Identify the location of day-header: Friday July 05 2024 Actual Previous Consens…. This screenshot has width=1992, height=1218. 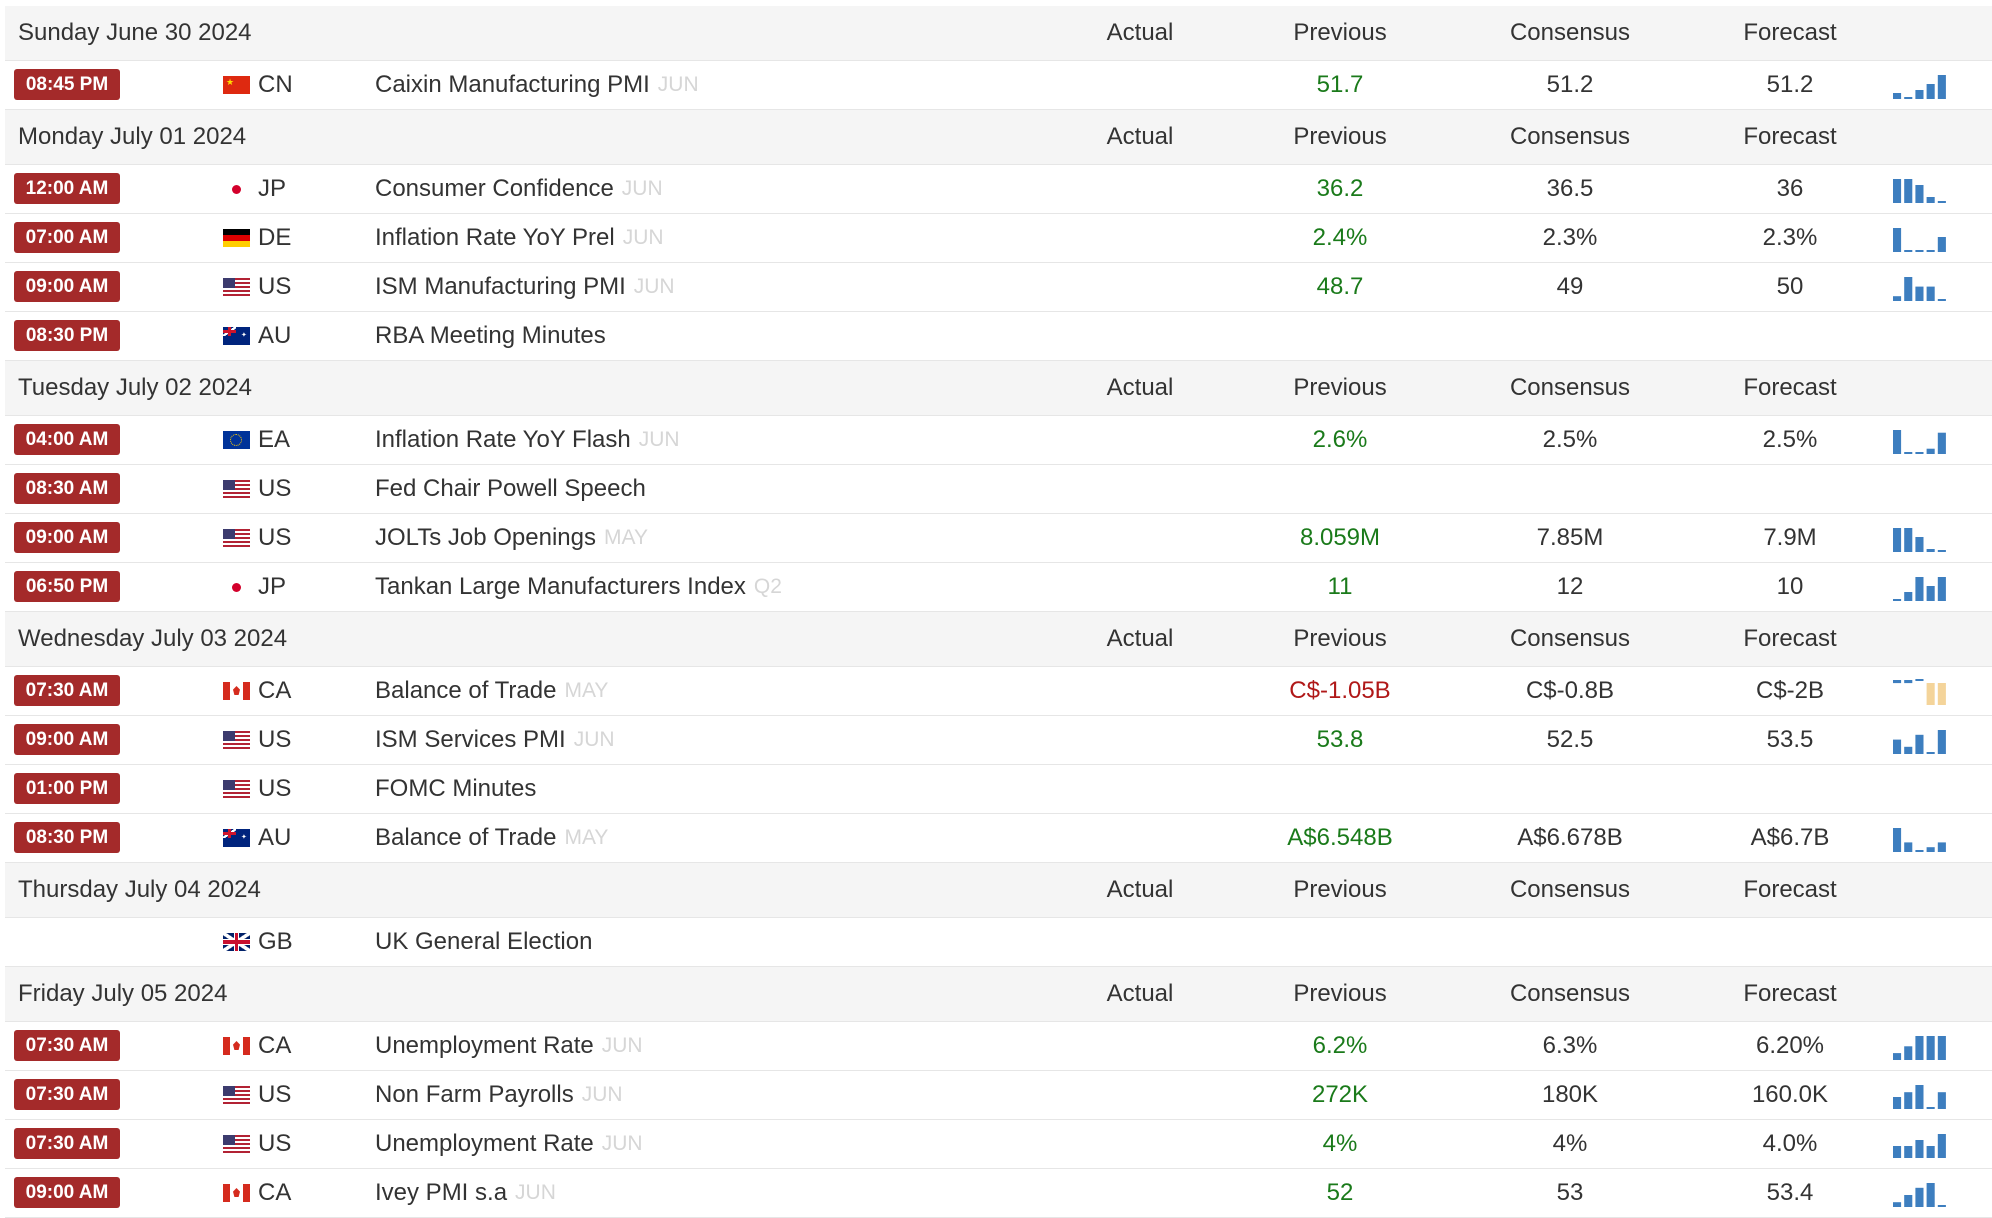
(998, 994).